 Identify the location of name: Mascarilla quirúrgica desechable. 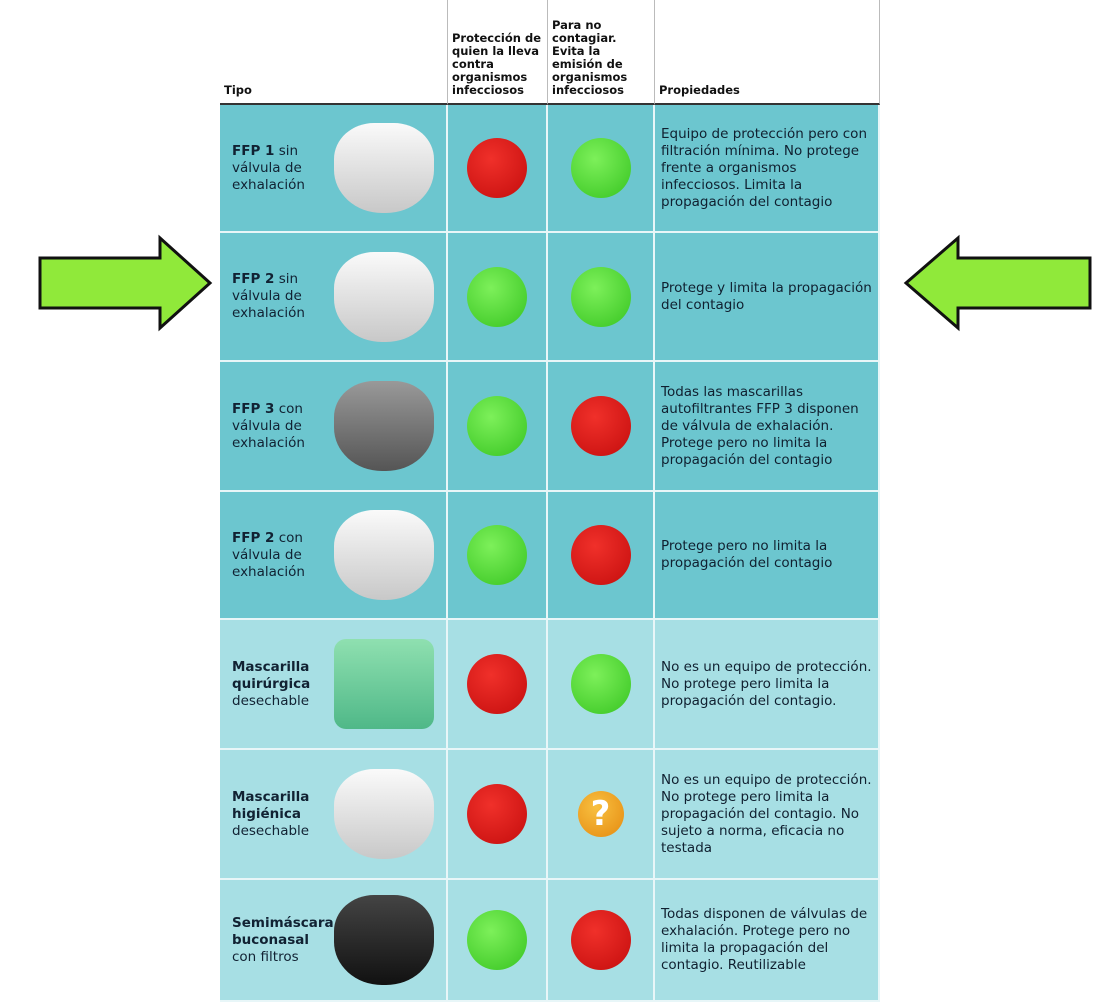
(274, 684).